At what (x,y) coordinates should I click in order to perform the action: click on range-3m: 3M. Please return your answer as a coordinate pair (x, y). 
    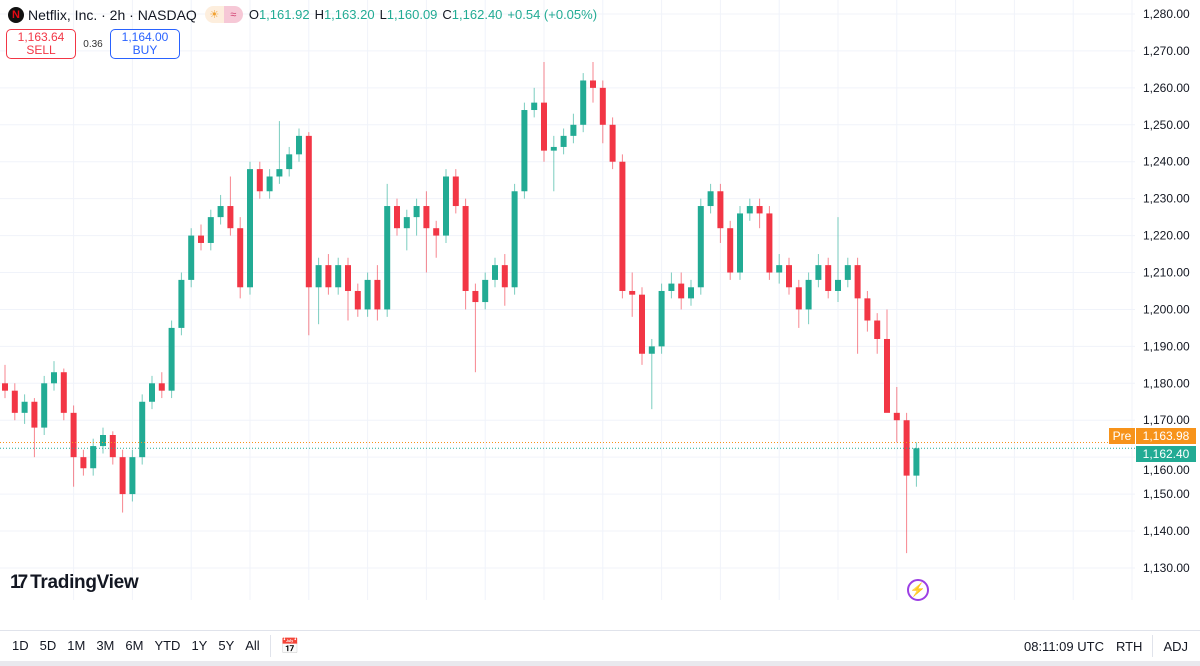
    Looking at the image, I should click on (105, 645).